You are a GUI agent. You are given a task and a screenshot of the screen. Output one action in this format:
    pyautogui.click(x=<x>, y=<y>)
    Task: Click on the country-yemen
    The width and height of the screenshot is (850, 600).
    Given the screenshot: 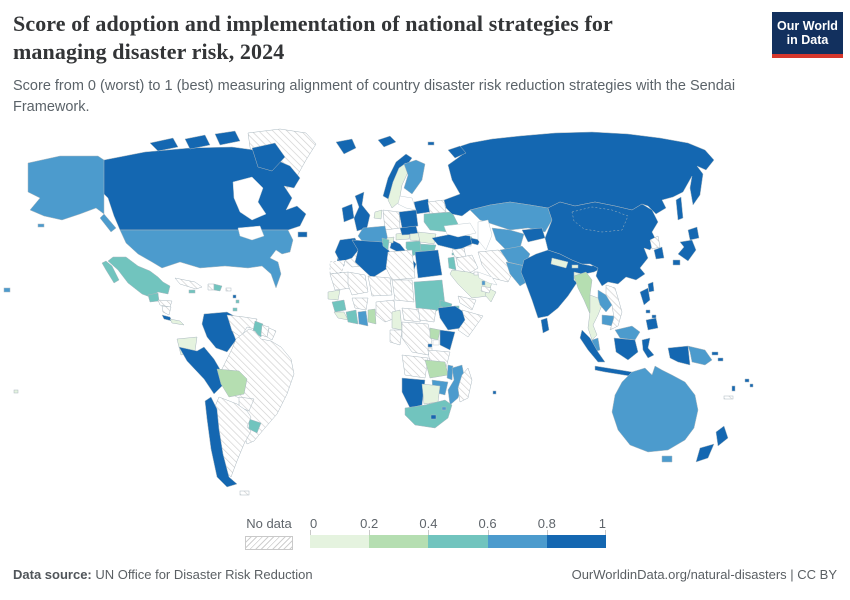 What is the action you would take?
    pyautogui.click(x=467, y=303)
    